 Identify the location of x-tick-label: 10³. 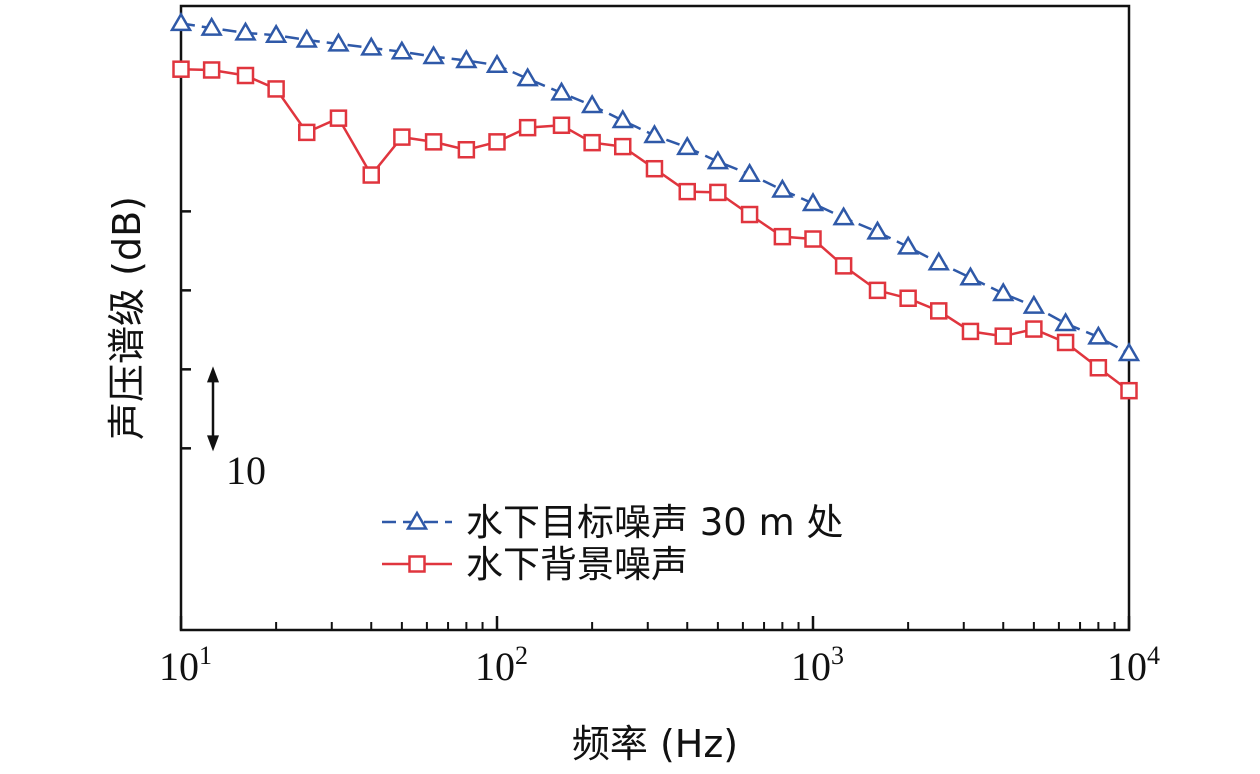
(817, 665).